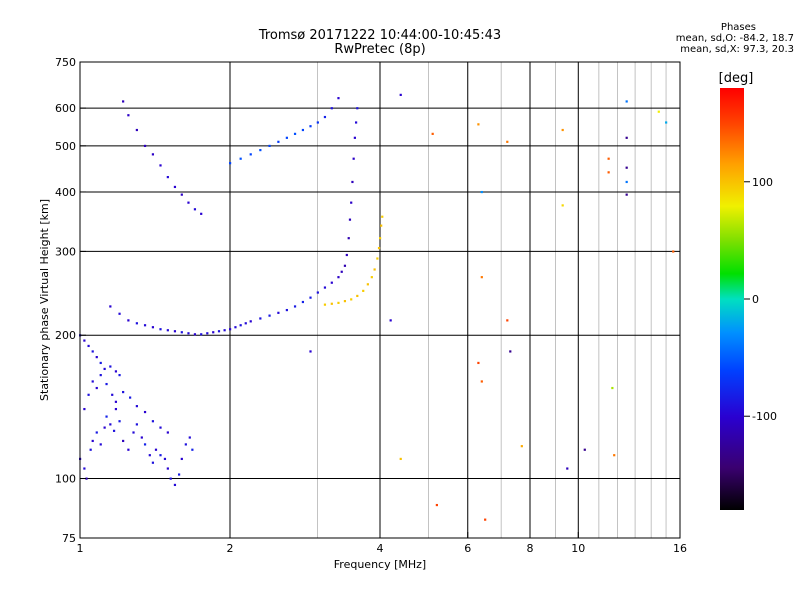  Describe the element at coordinates (760, 299) in the screenshot. I see `colorbar-ticks: 100 0 -100` at that location.